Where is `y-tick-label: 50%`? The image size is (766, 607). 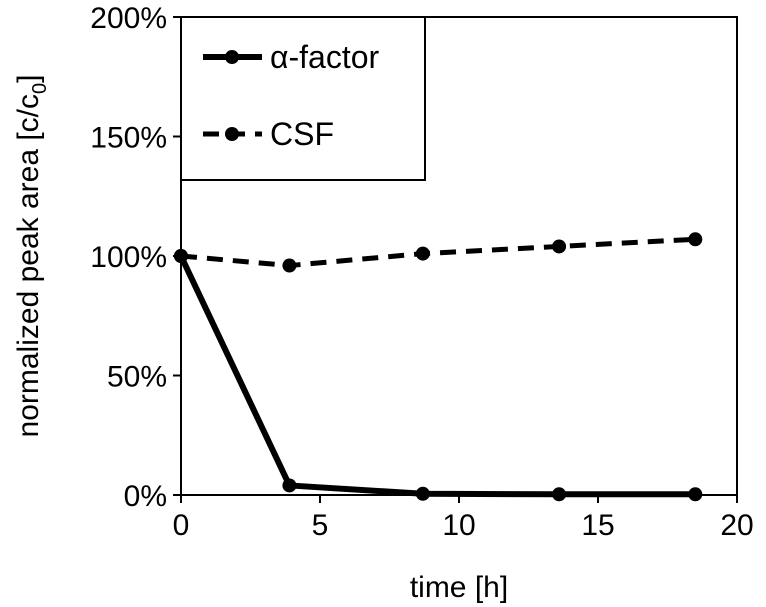 y-tick-label: 50% is located at coordinates (137, 377).